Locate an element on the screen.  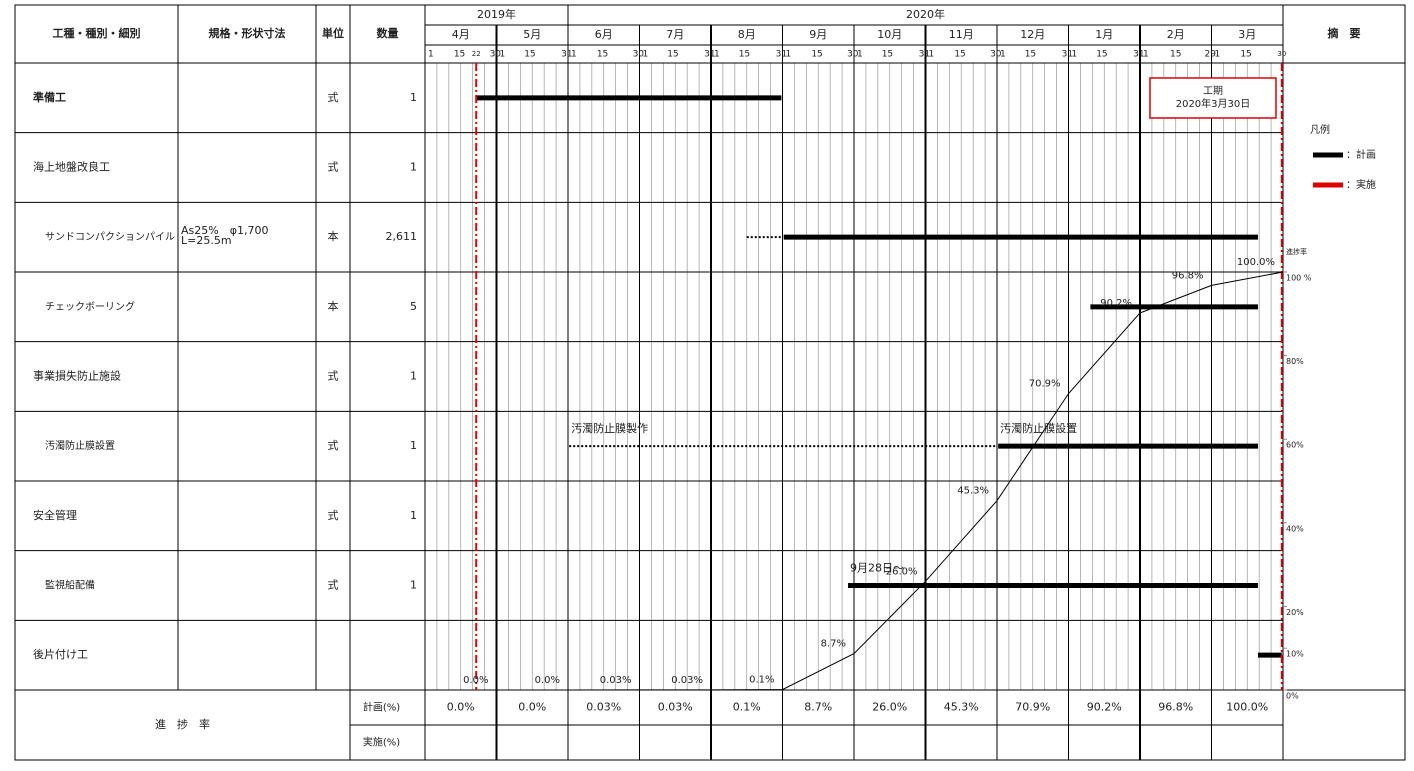
column-header: 数量 is located at coordinates (388, 33).